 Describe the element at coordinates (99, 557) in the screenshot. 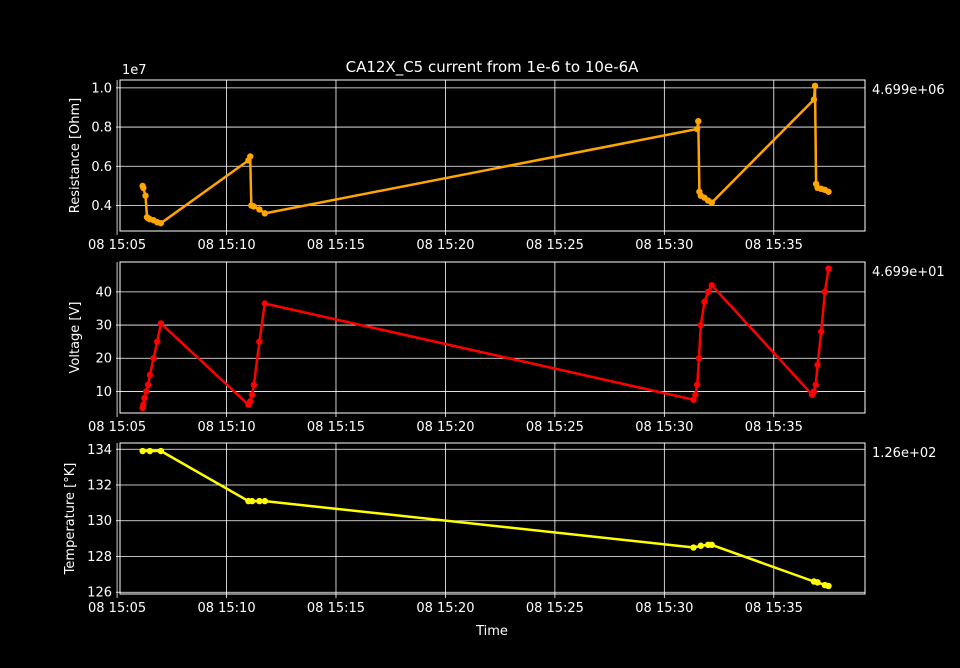

I see `y-tick-label: 128` at that location.